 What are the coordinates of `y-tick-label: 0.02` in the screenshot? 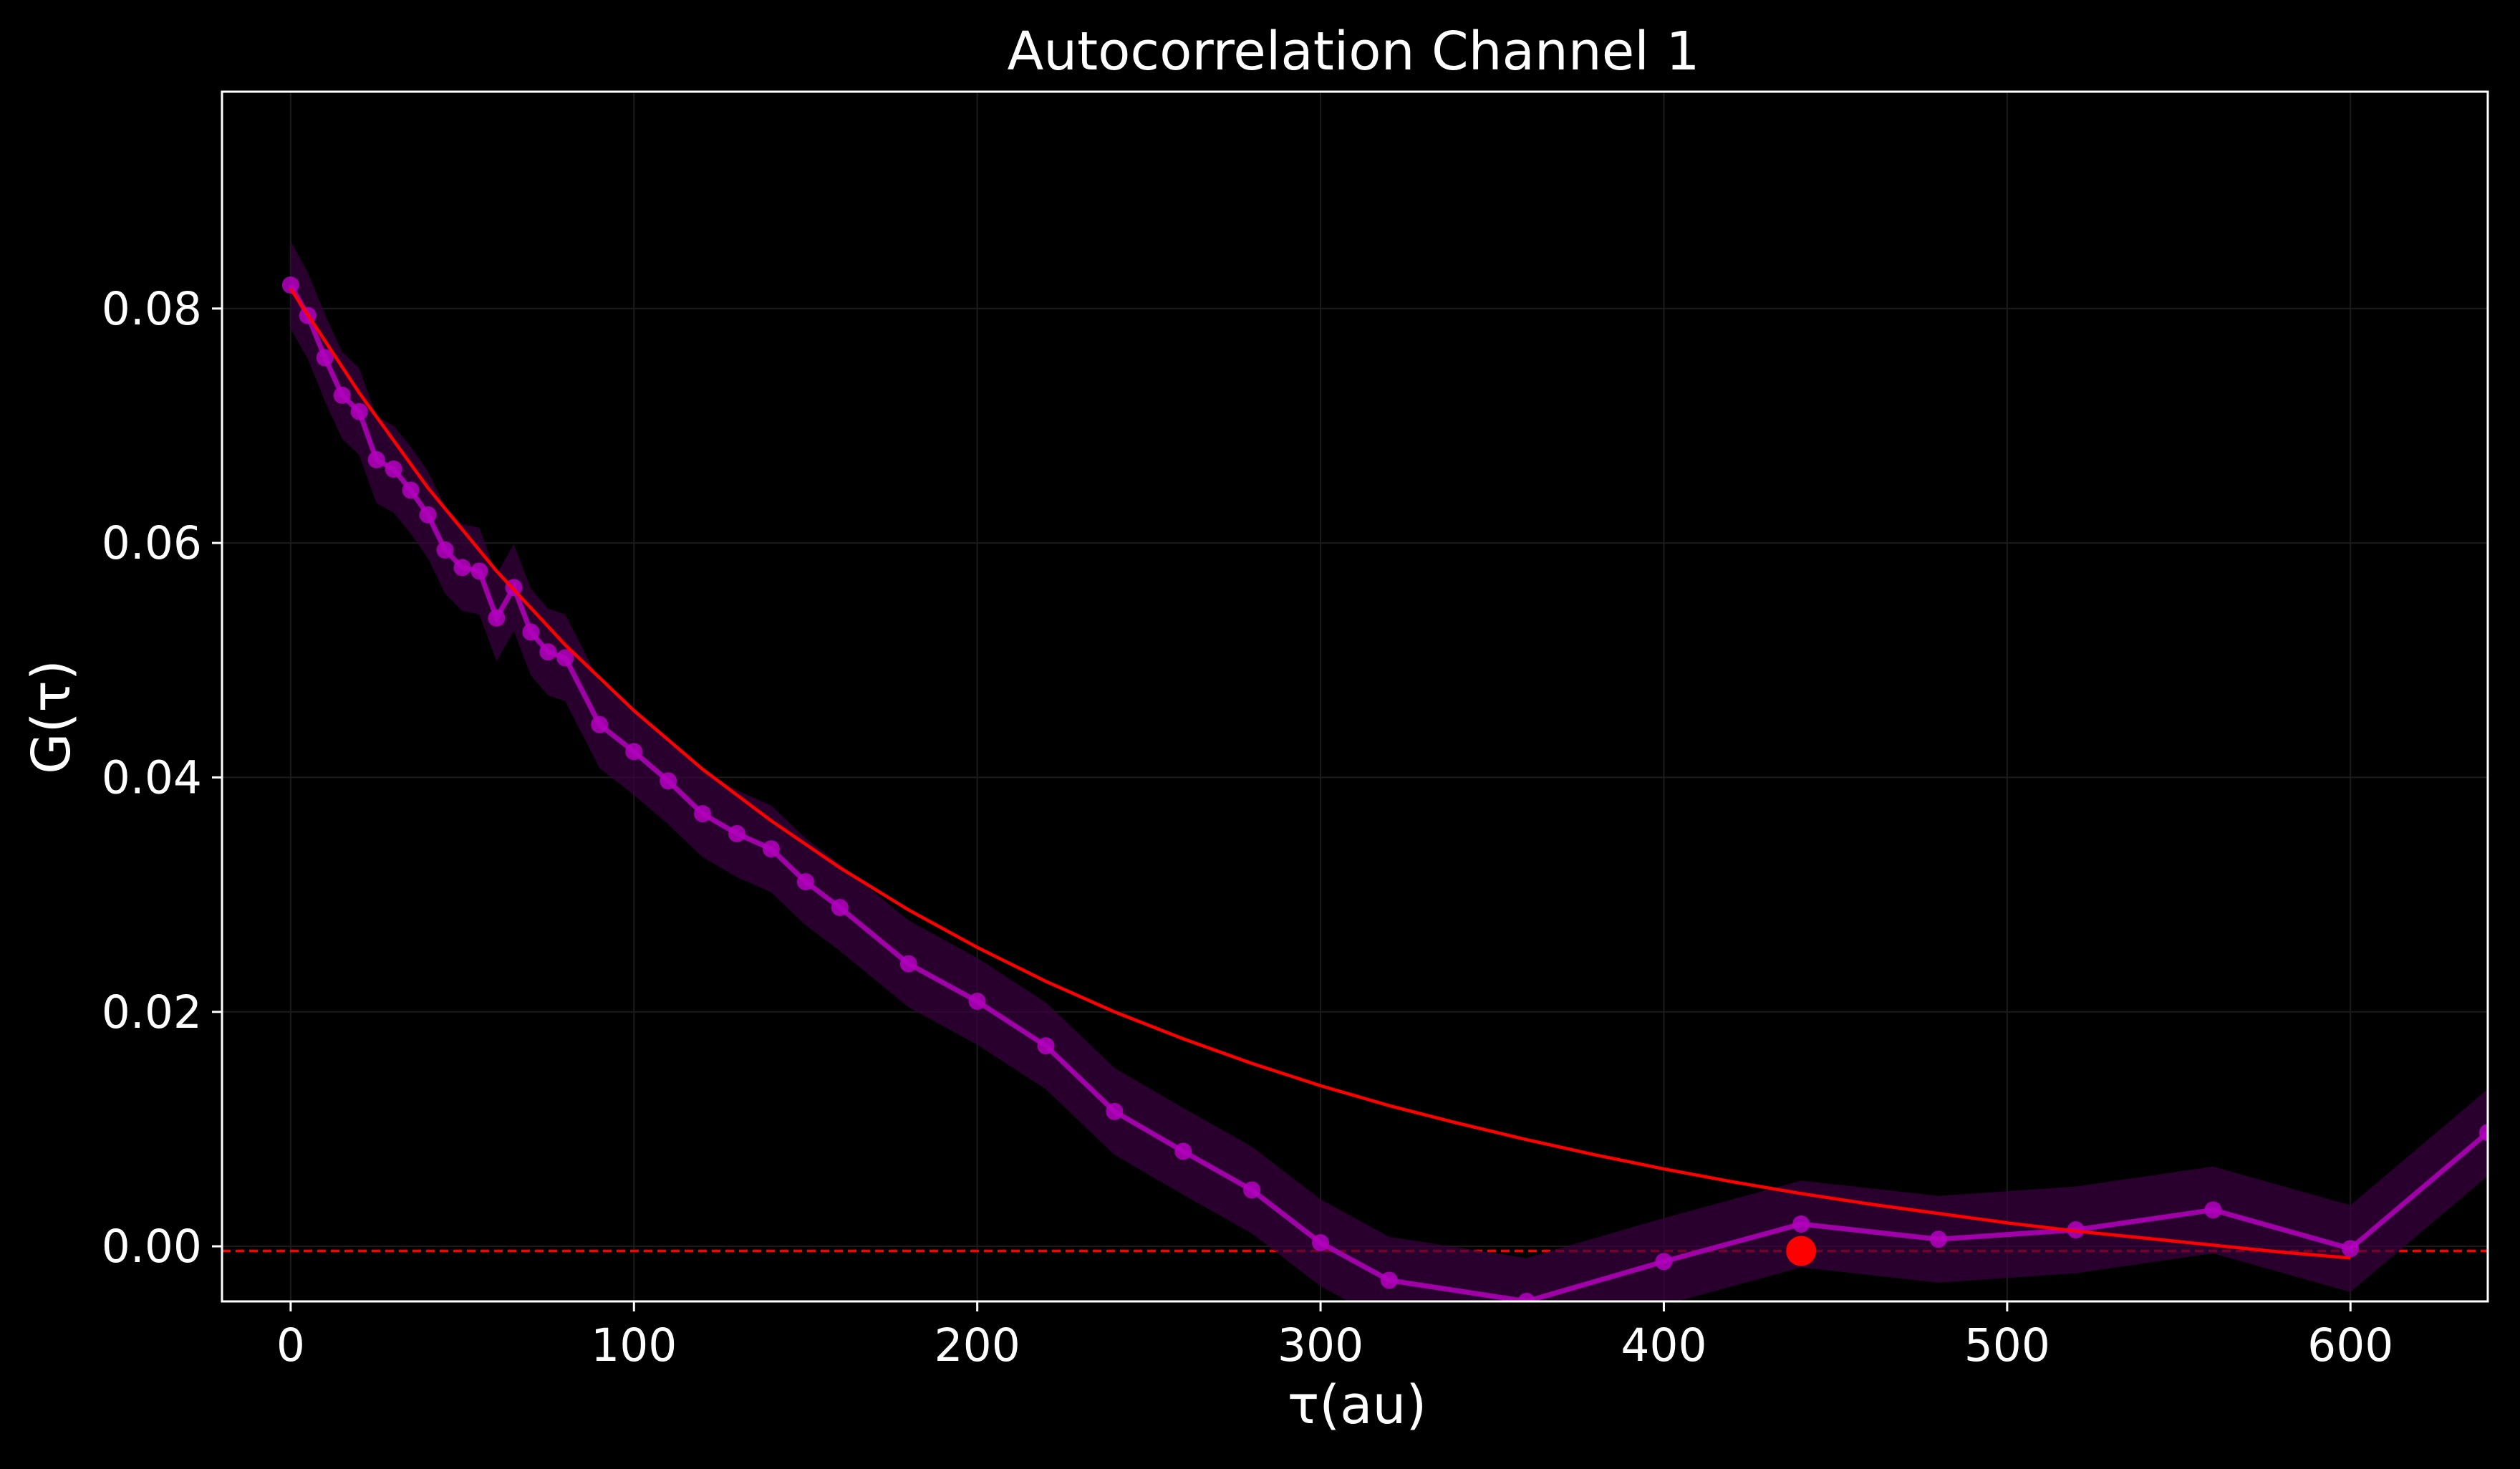 It's located at (152, 1013).